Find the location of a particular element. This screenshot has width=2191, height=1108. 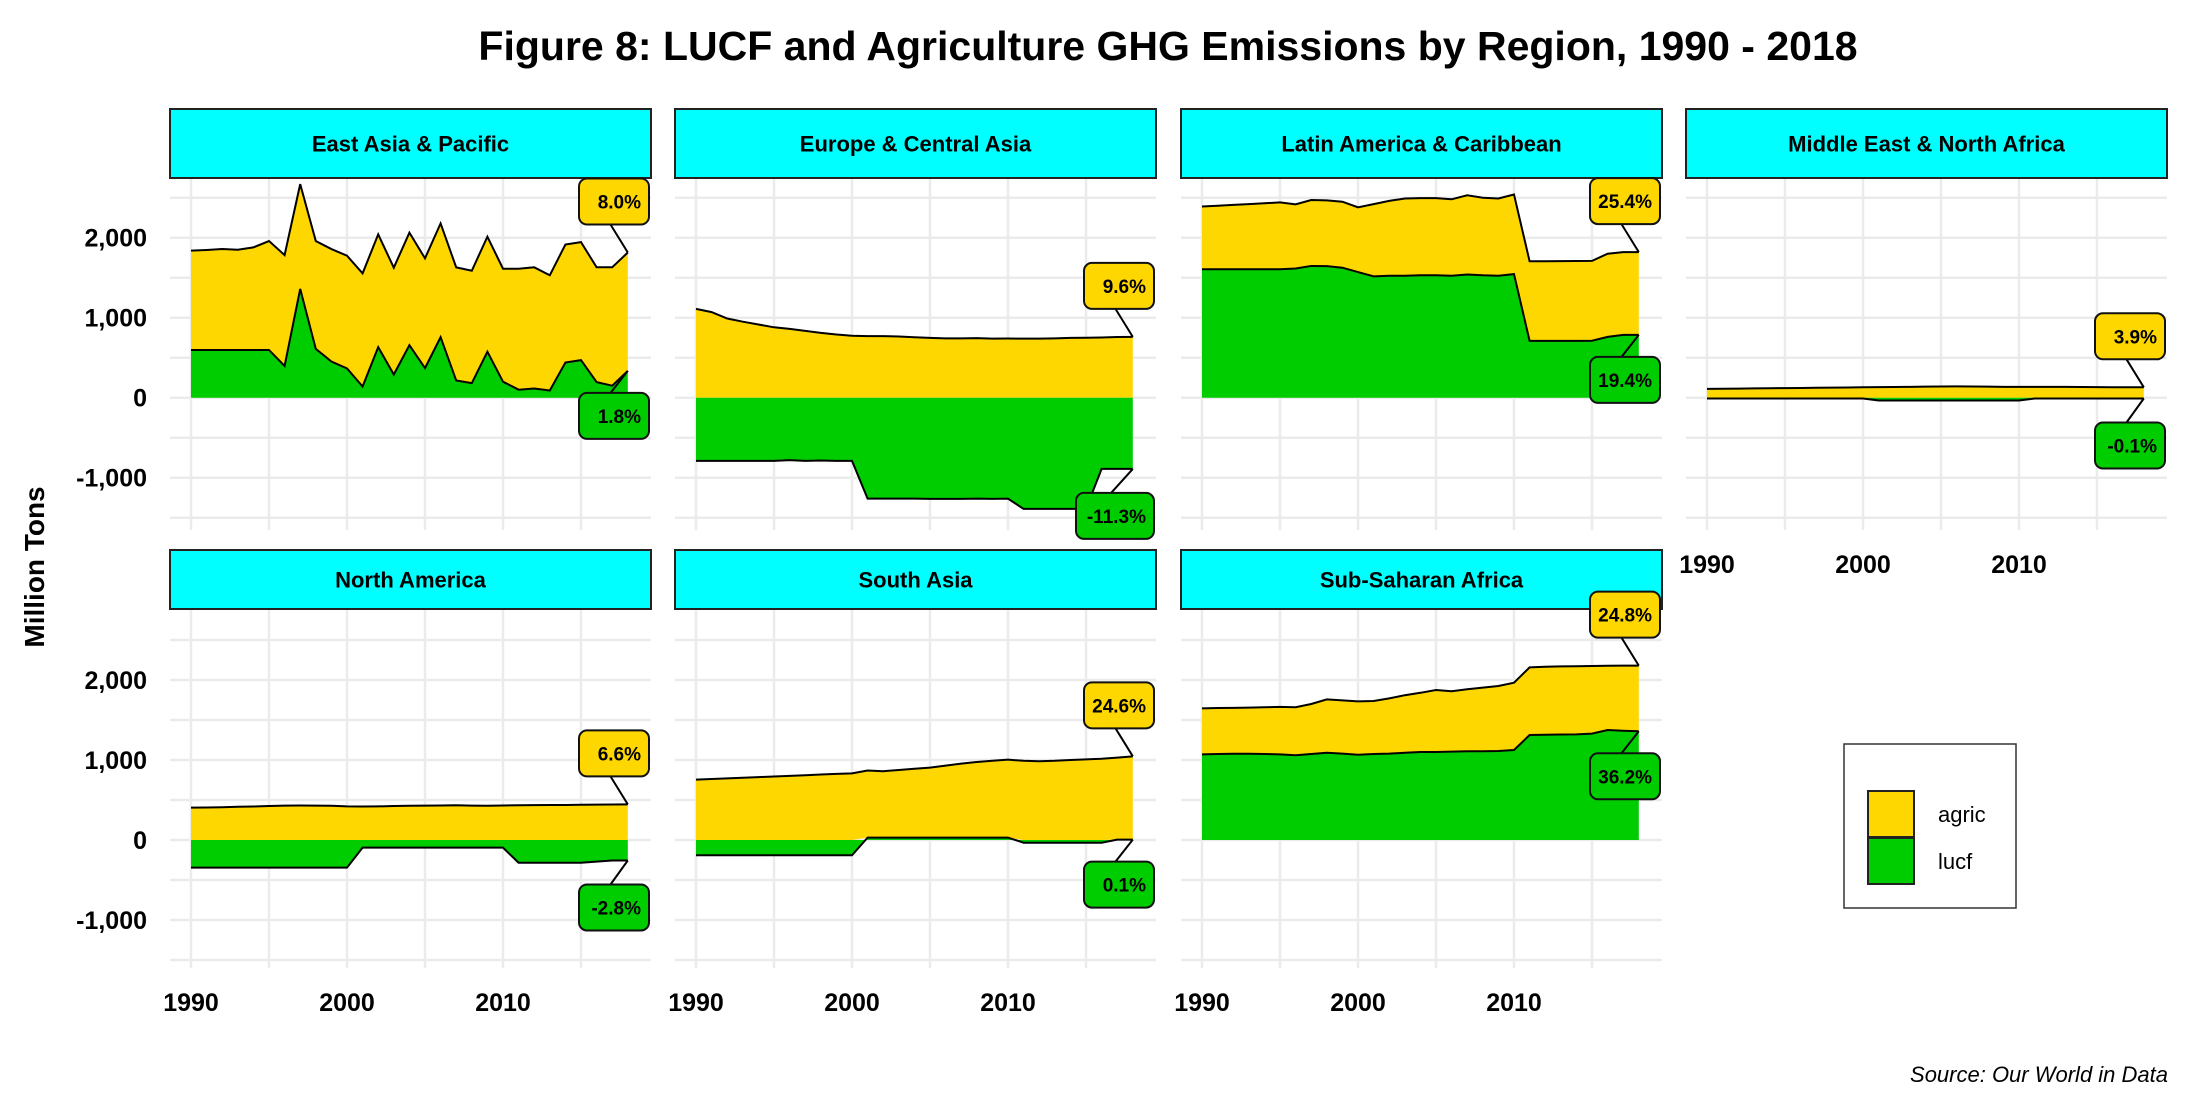

panel-sub-saharan-africa: Sub-Saharan Africa 24.8% 36.2% is located at coordinates (1421, 758).